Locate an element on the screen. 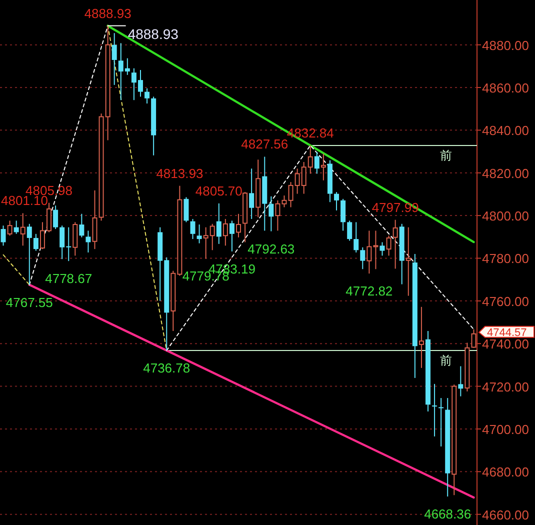 This screenshot has height=525, width=535. annotation: 4772.82 is located at coordinates (369, 291).